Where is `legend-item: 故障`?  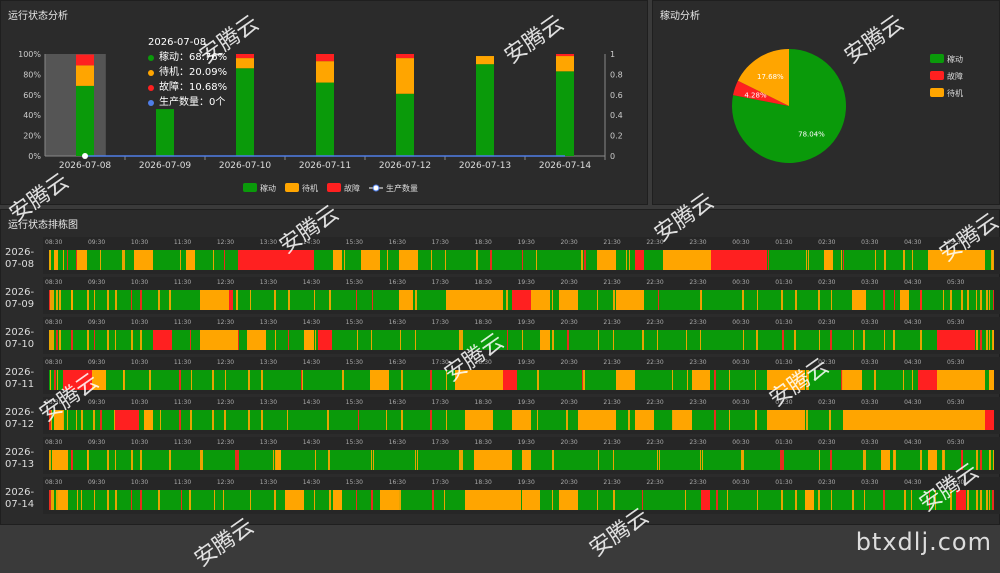 legend-item: 故障 is located at coordinates (343, 188).